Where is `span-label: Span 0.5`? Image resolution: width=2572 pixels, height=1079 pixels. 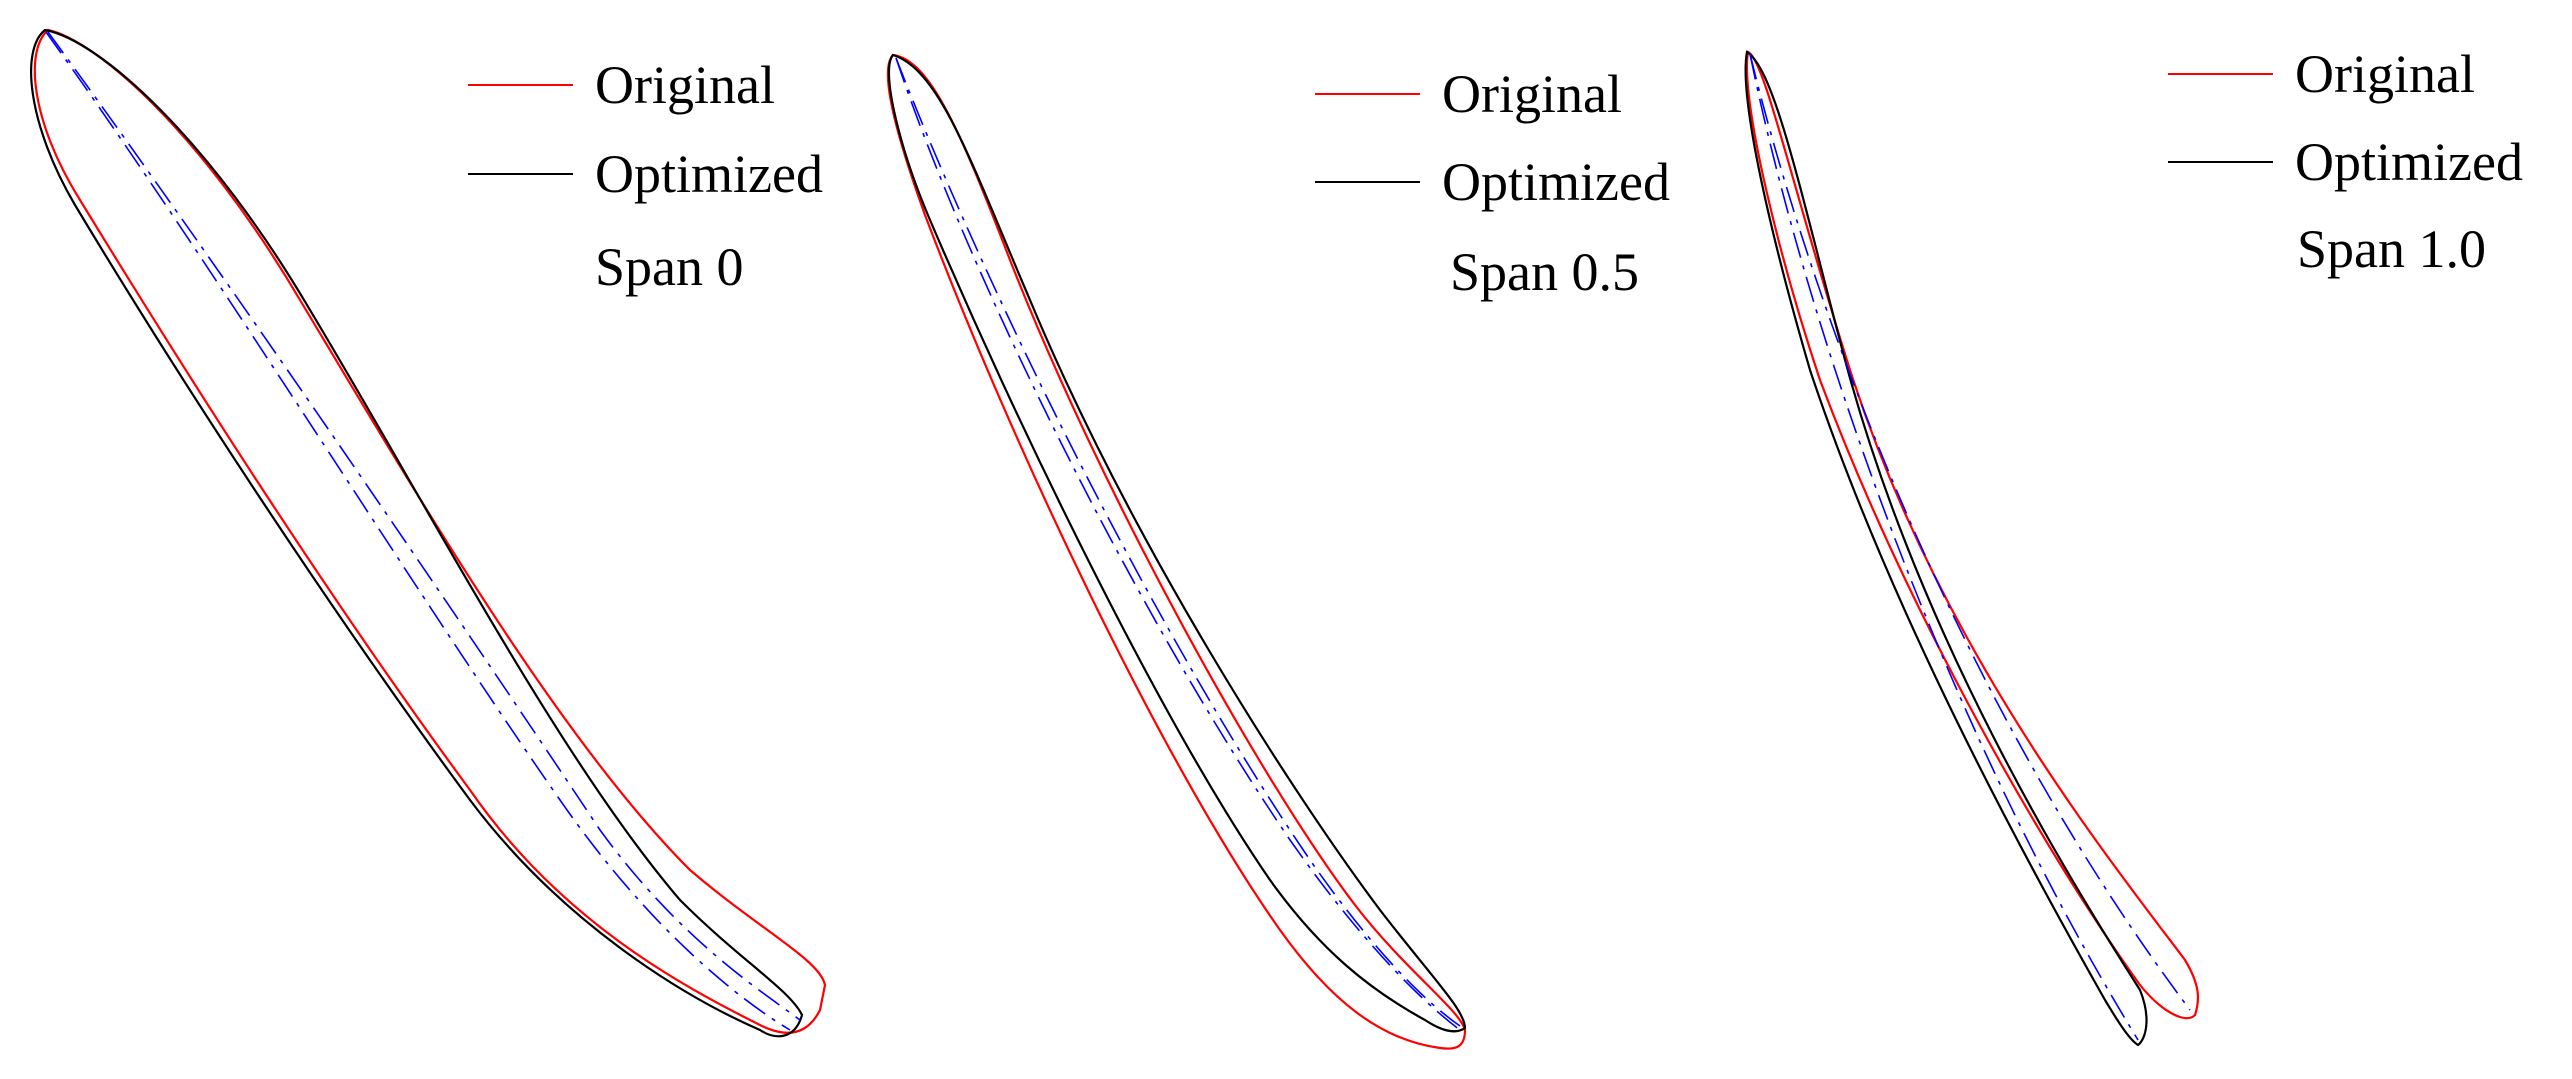 span-label: Span 0.5 is located at coordinates (1544, 272).